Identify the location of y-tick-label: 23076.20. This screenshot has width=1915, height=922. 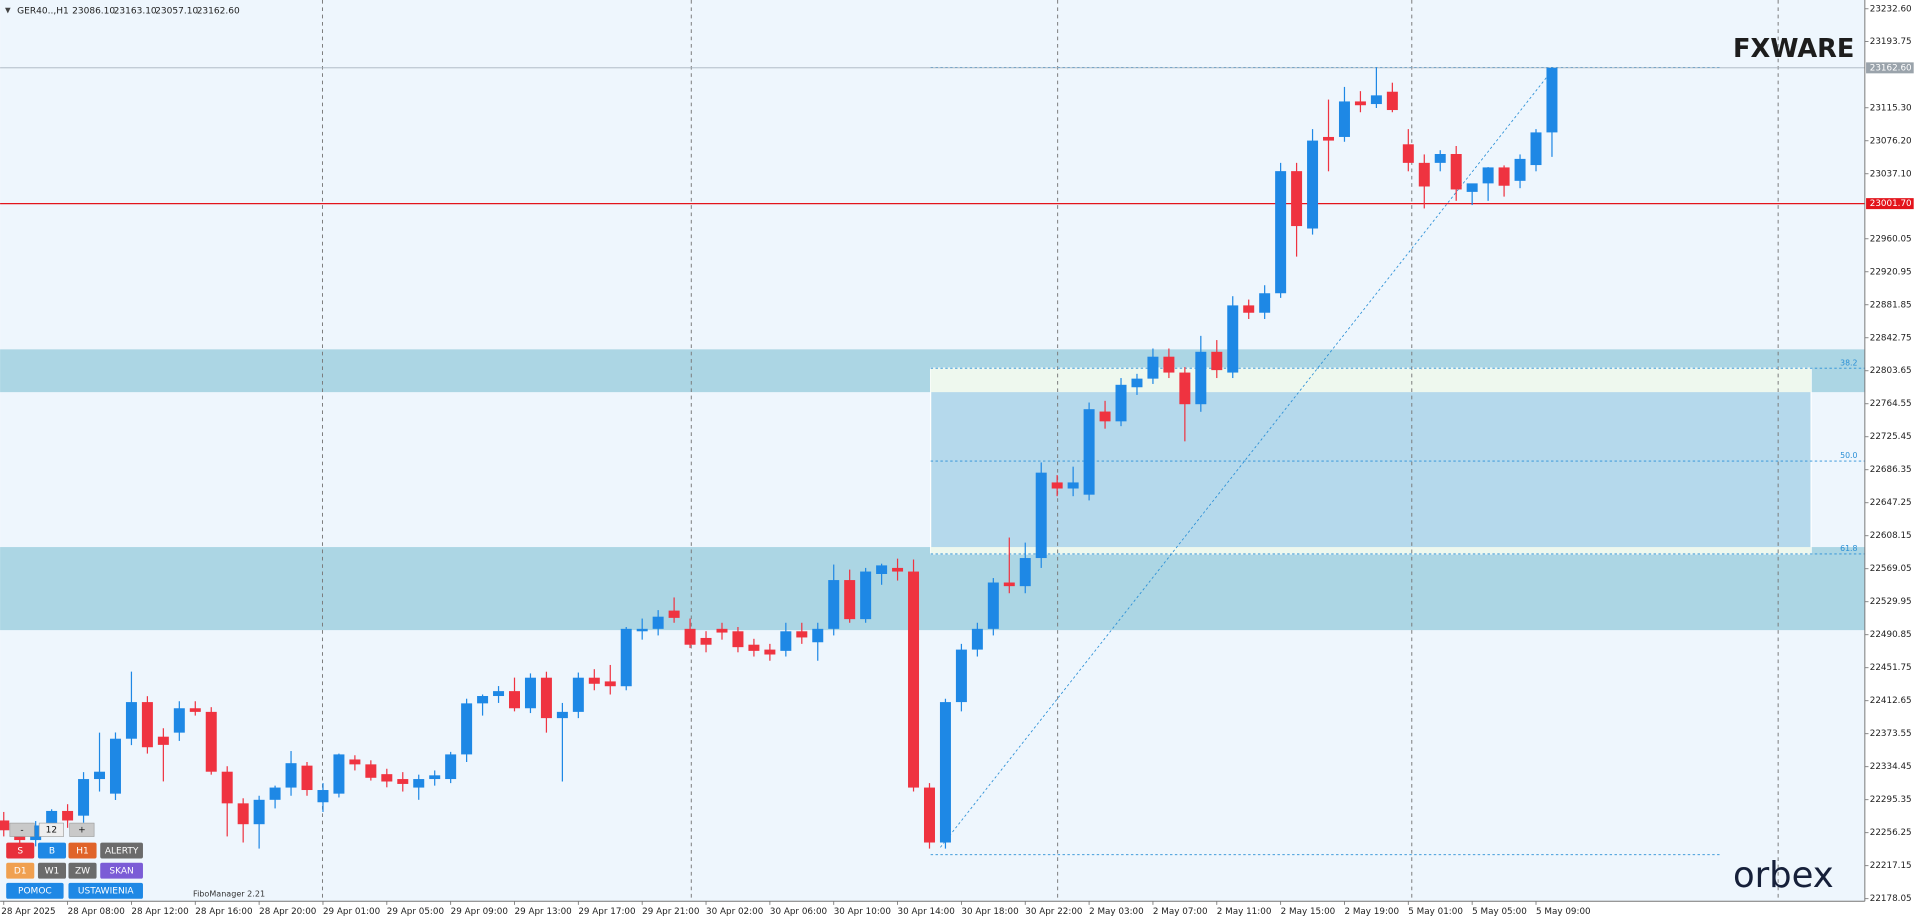
(1891, 141).